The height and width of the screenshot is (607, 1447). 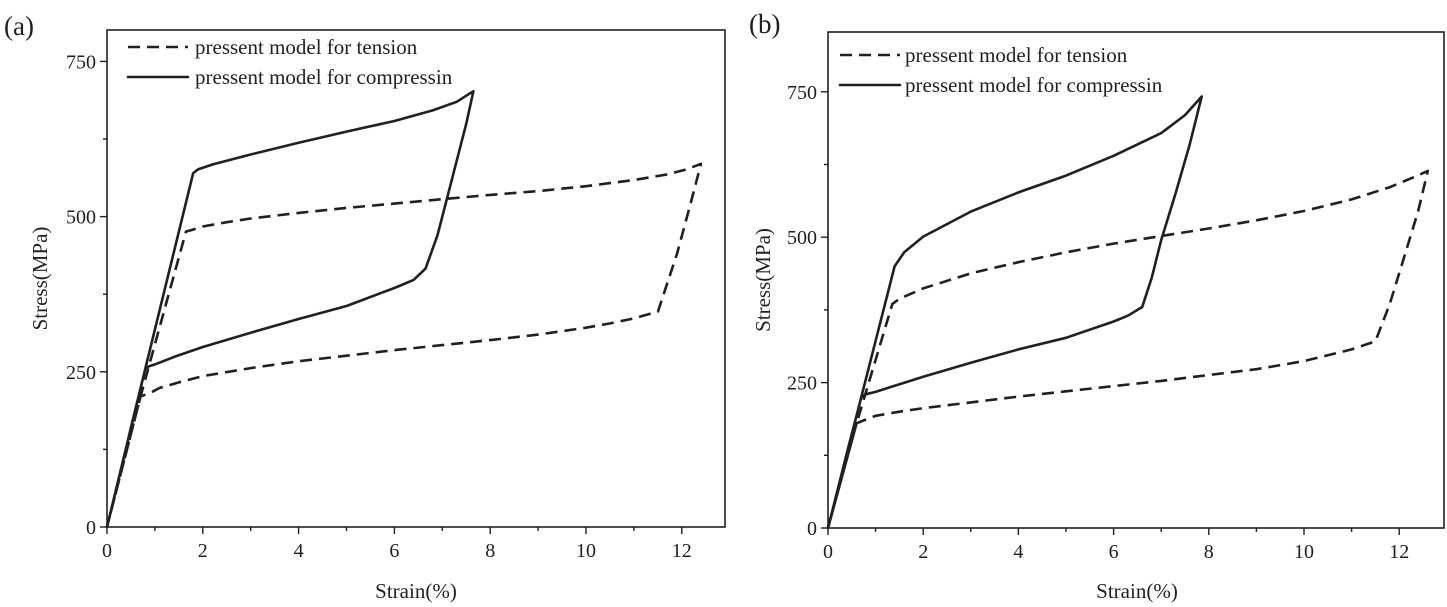 What do you see at coordinates (764, 24) in the screenshot?
I see `panel-label: (b)` at bounding box center [764, 24].